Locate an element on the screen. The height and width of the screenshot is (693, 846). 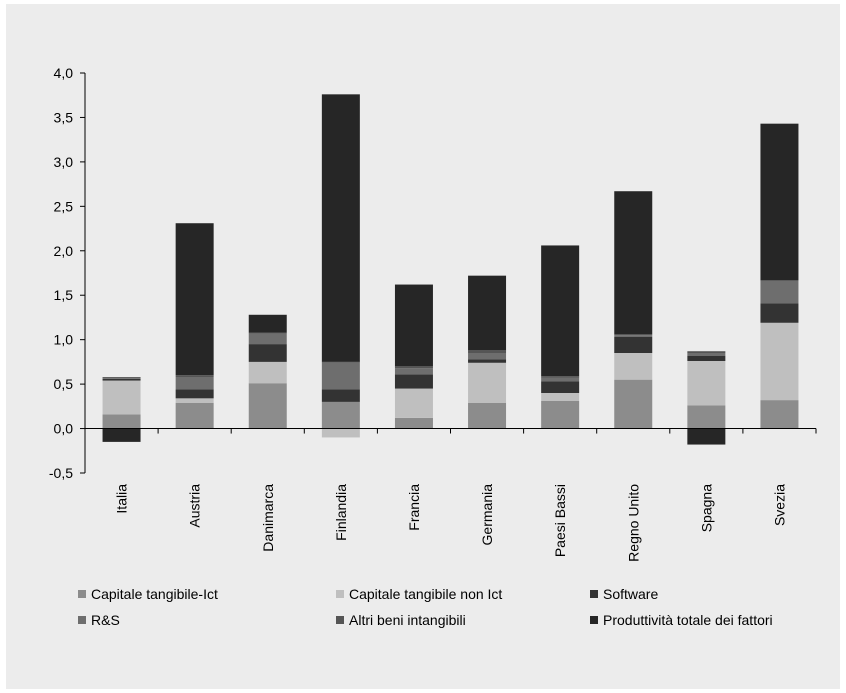
x-tick-label: Svezia is located at coordinates (779, 505).